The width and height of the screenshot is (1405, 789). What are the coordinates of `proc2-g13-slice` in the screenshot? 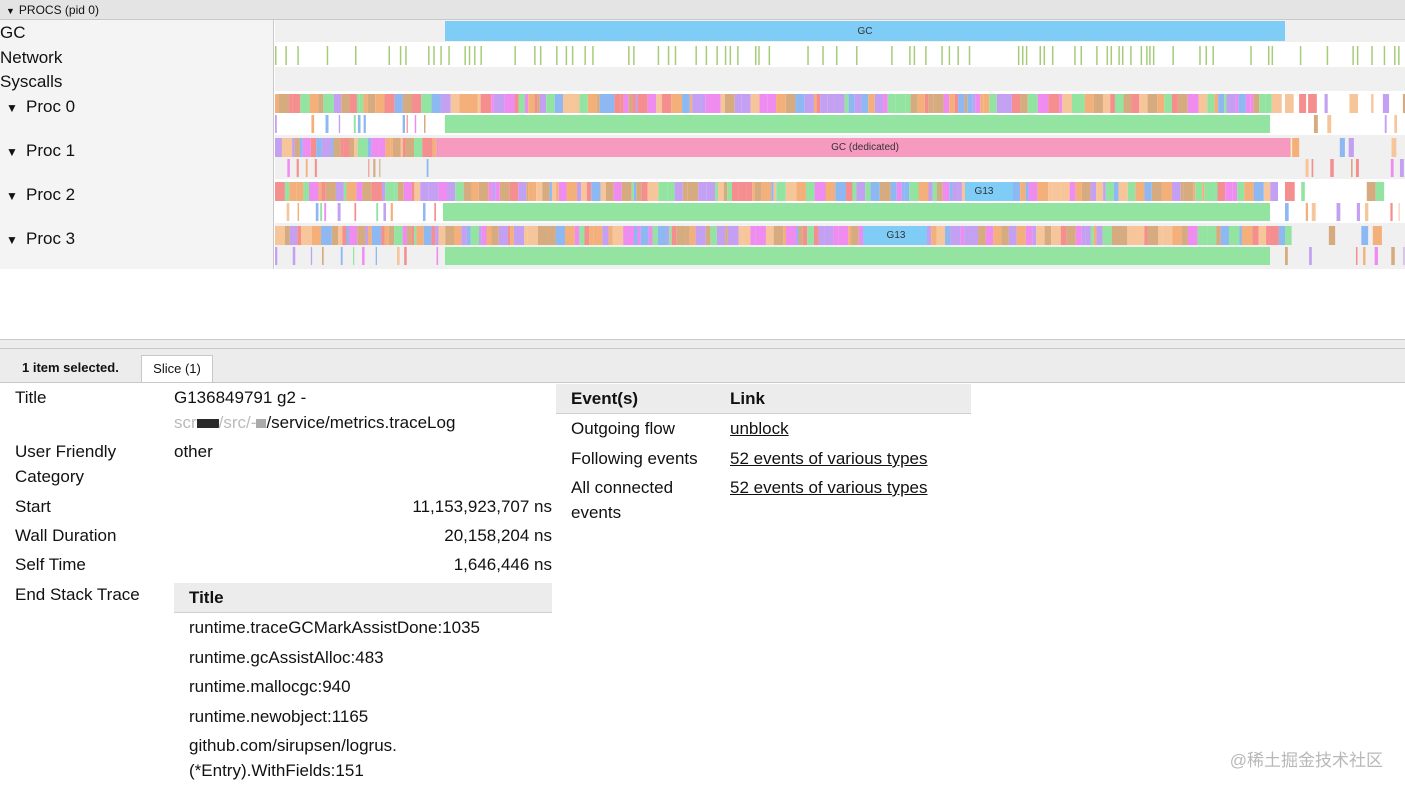 It's located at (989, 191).